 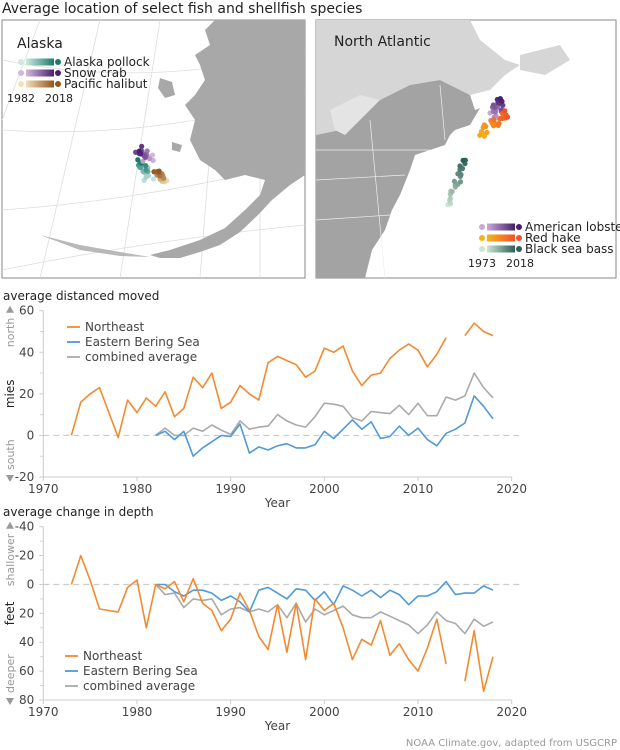 What do you see at coordinates (78, 512) in the screenshot?
I see `chart-title: average change in depth` at bounding box center [78, 512].